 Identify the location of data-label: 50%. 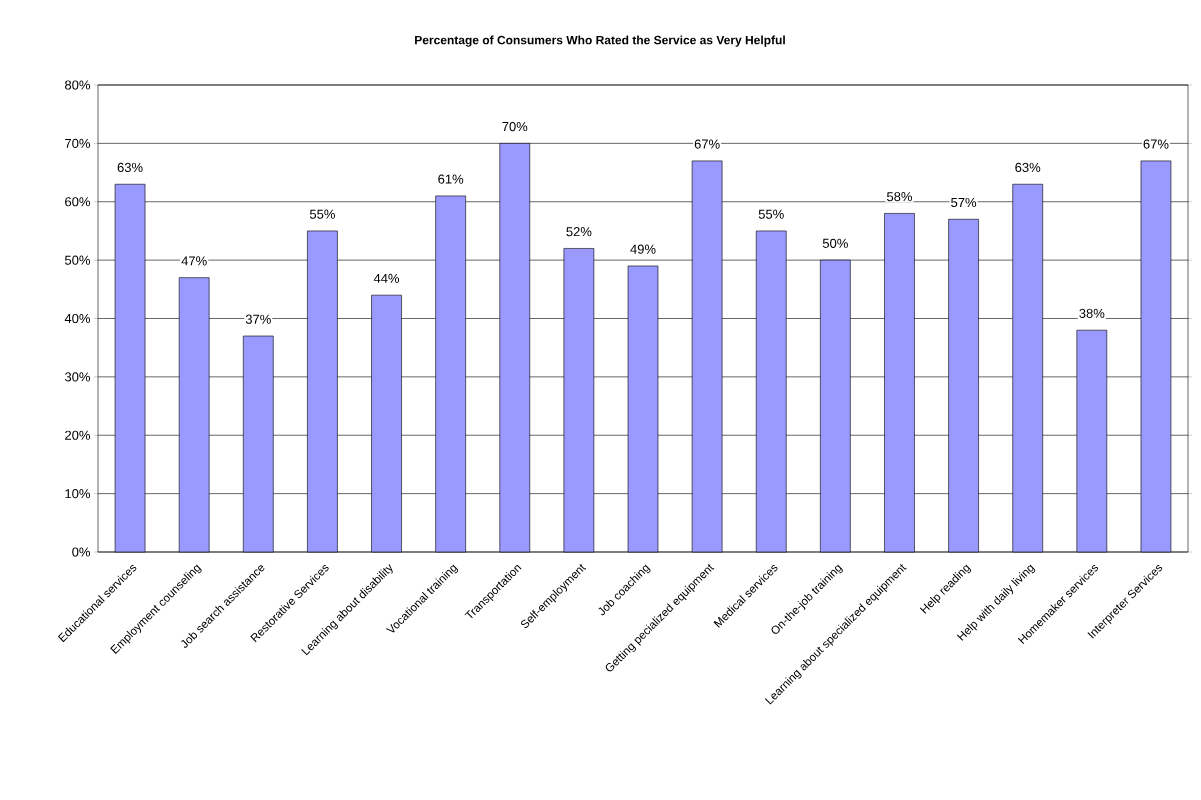
(835, 243).